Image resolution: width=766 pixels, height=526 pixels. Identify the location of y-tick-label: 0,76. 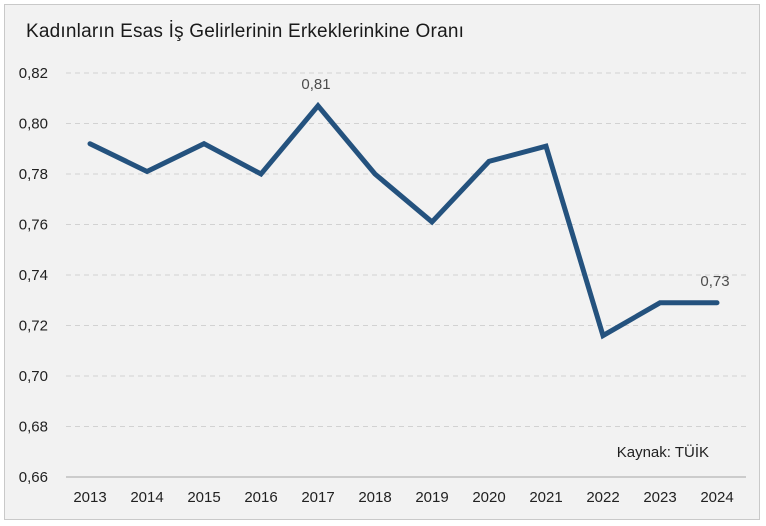
(33, 225).